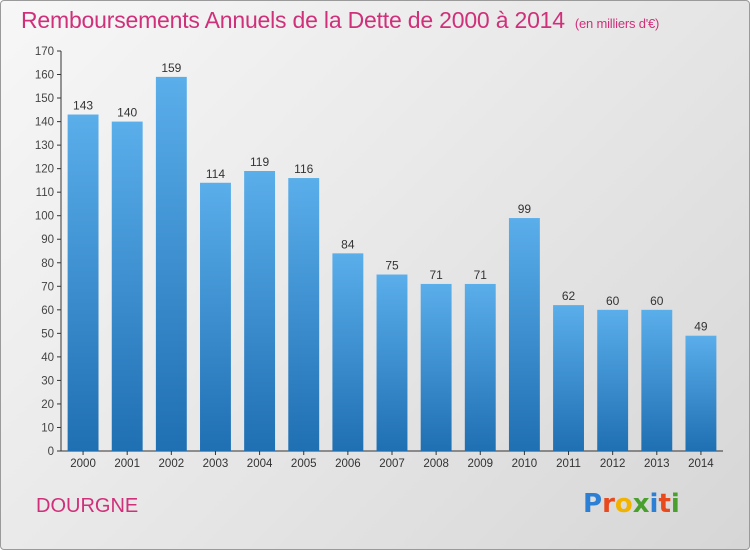 This screenshot has height=550, width=750. Describe the element at coordinates (47, 358) in the screenshot. I see `y-tick-label: 40` at that location.